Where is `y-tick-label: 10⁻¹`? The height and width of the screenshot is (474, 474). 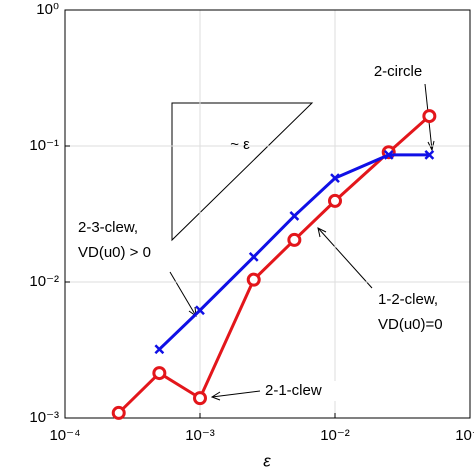
y-tick-label: 10⁻¹ is located at coordinates (44, 145).